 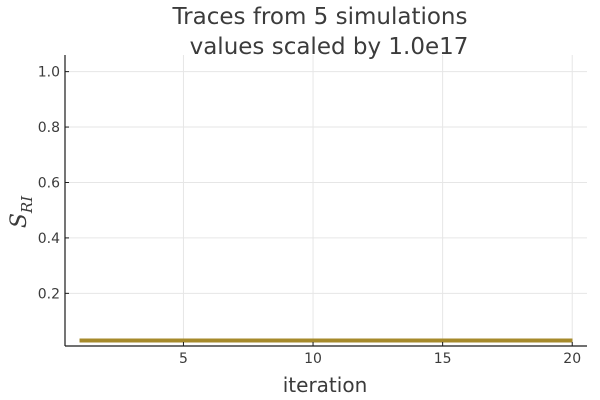 I want to click on y-tick-label-0.4: 0.4, so click(x=49, y=239).